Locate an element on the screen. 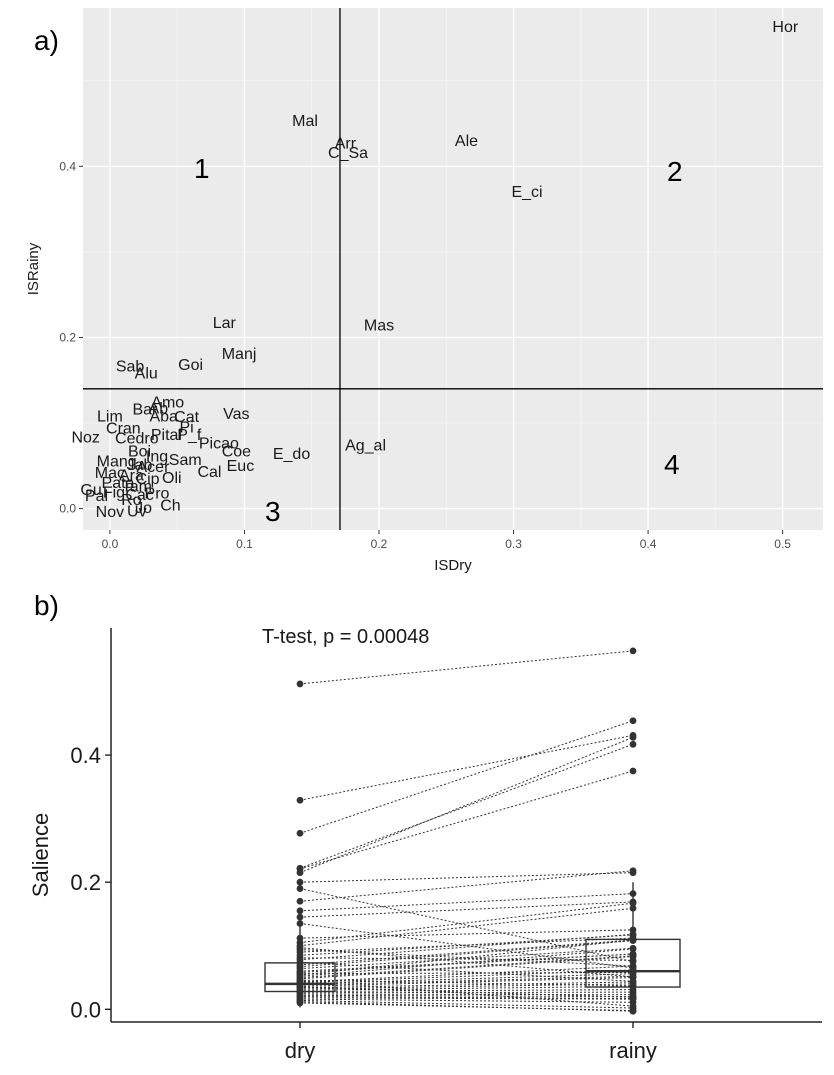 The height and width of the screenshot is (1075, 834). boxplot-x-tick-label-dry: dry is located at coordinates (300, 1050).